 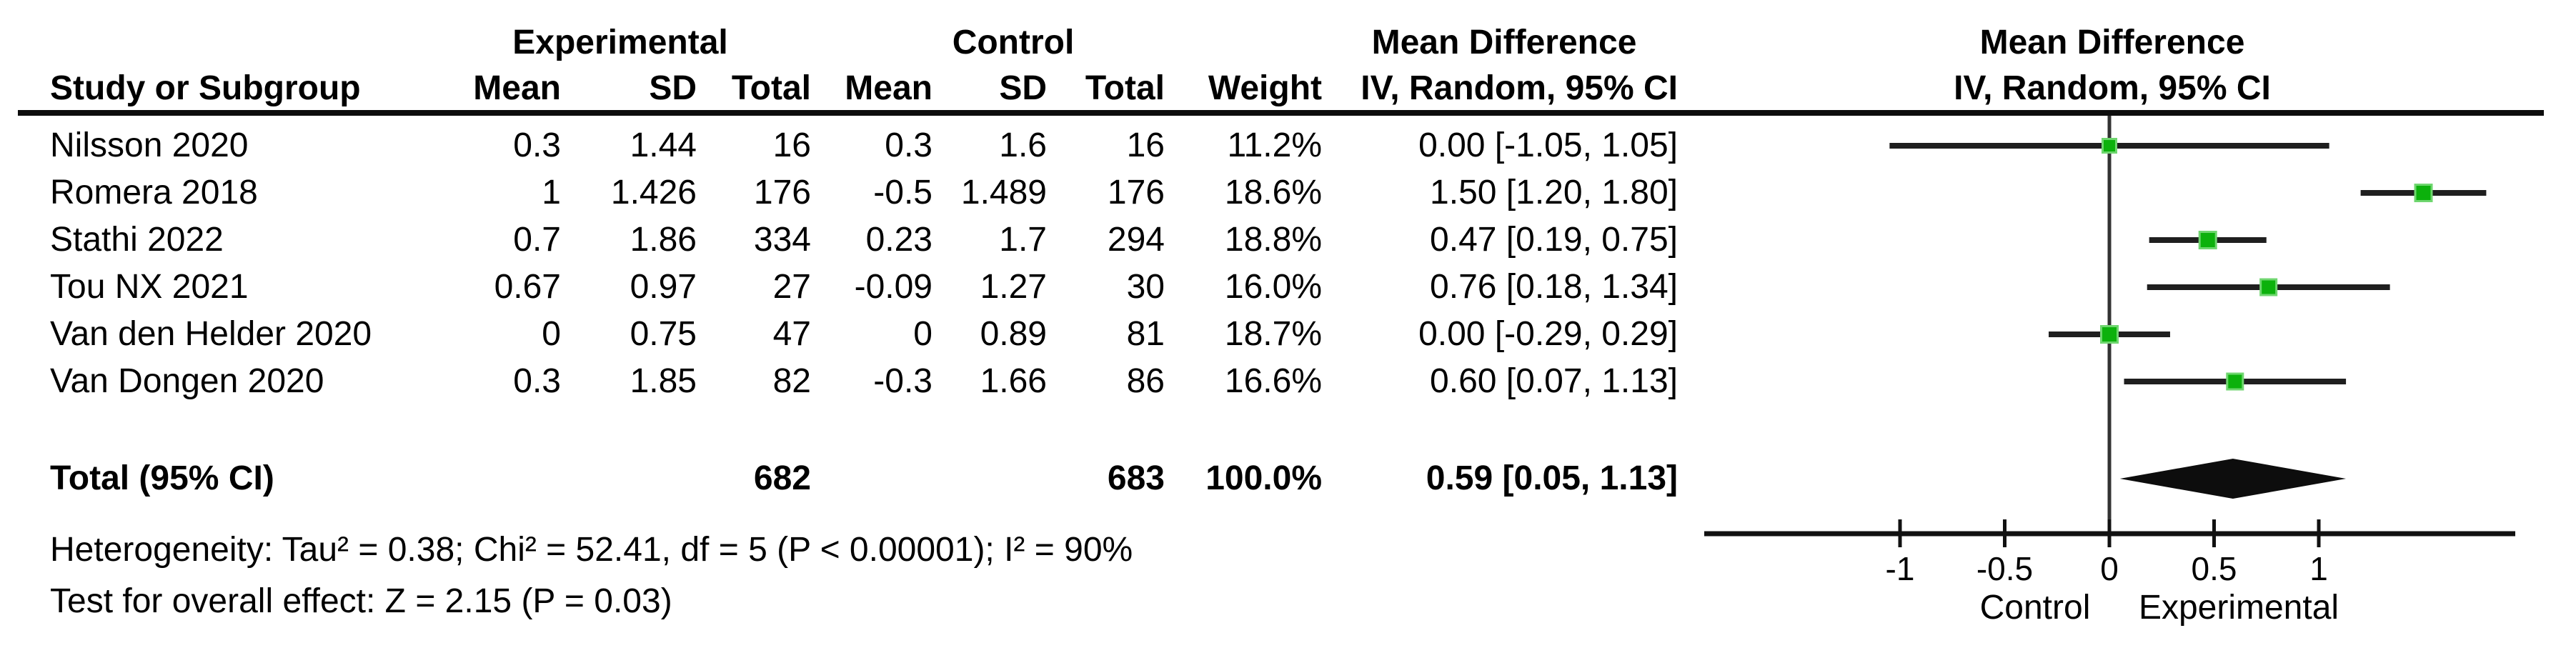 What do you see at coordinates (1125, 88) in the screenshot?
I see `header-ctrl_total: Total` at bounding box center [1125, 88].